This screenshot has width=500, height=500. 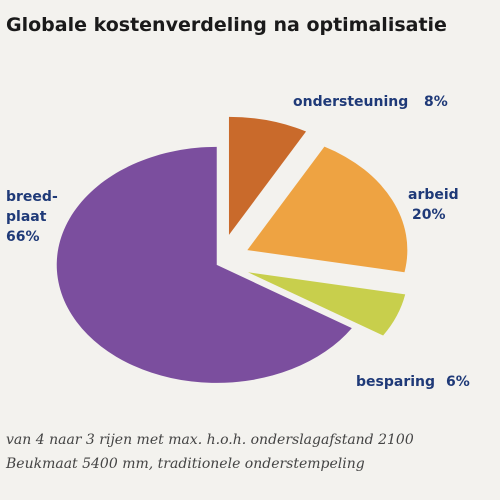 I want to click on slice-label: besparing, so click(x=396, y=382).